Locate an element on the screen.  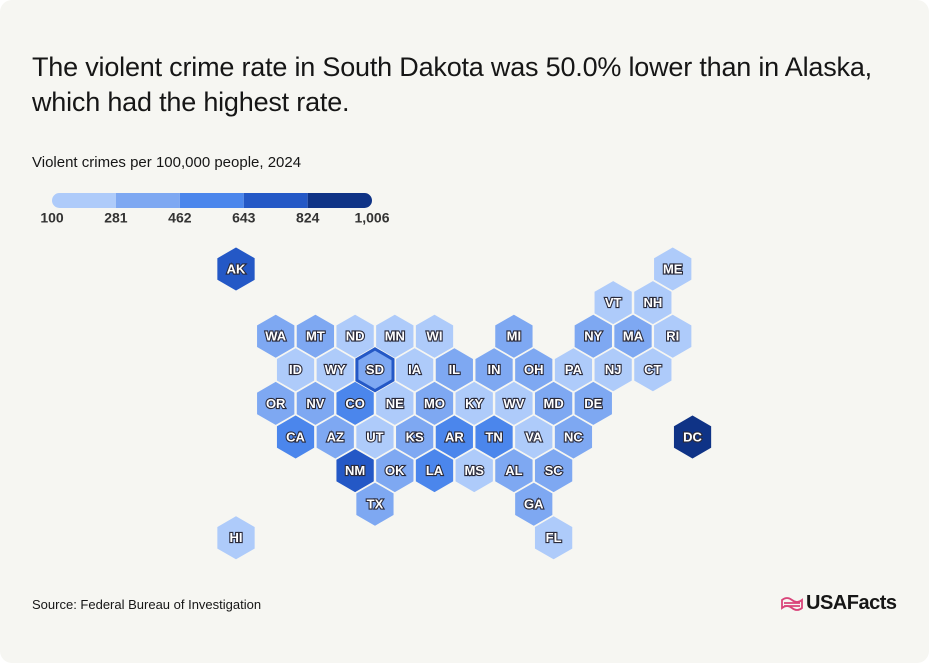
state-label: CA is located at coordinates (295, 436).